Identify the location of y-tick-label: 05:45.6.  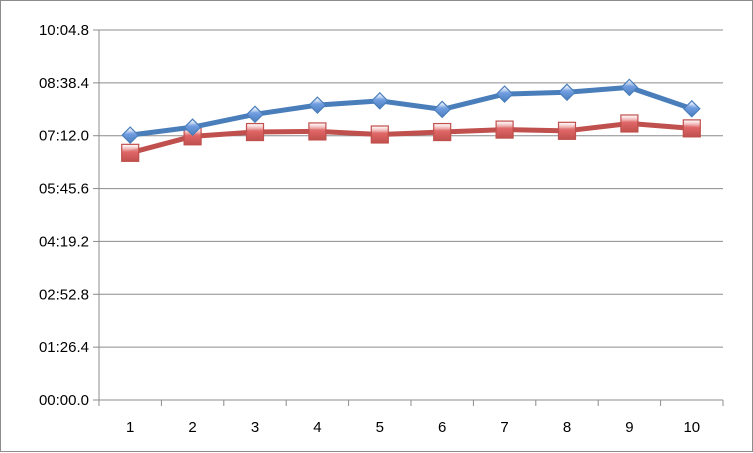
(64, 189).